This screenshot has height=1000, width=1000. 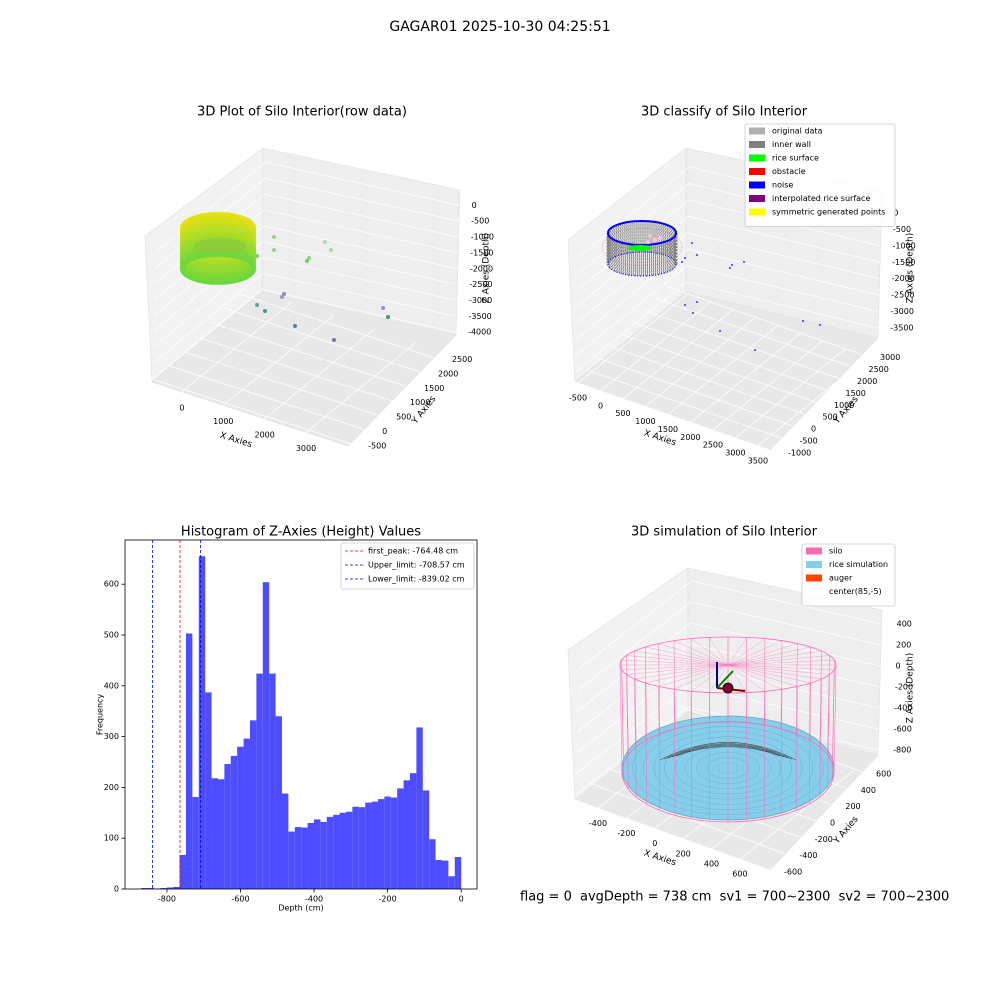 What do you see at coordinates (728, 688) in the screenshot?
I see `auger-center` at bounding box center [728, 688].